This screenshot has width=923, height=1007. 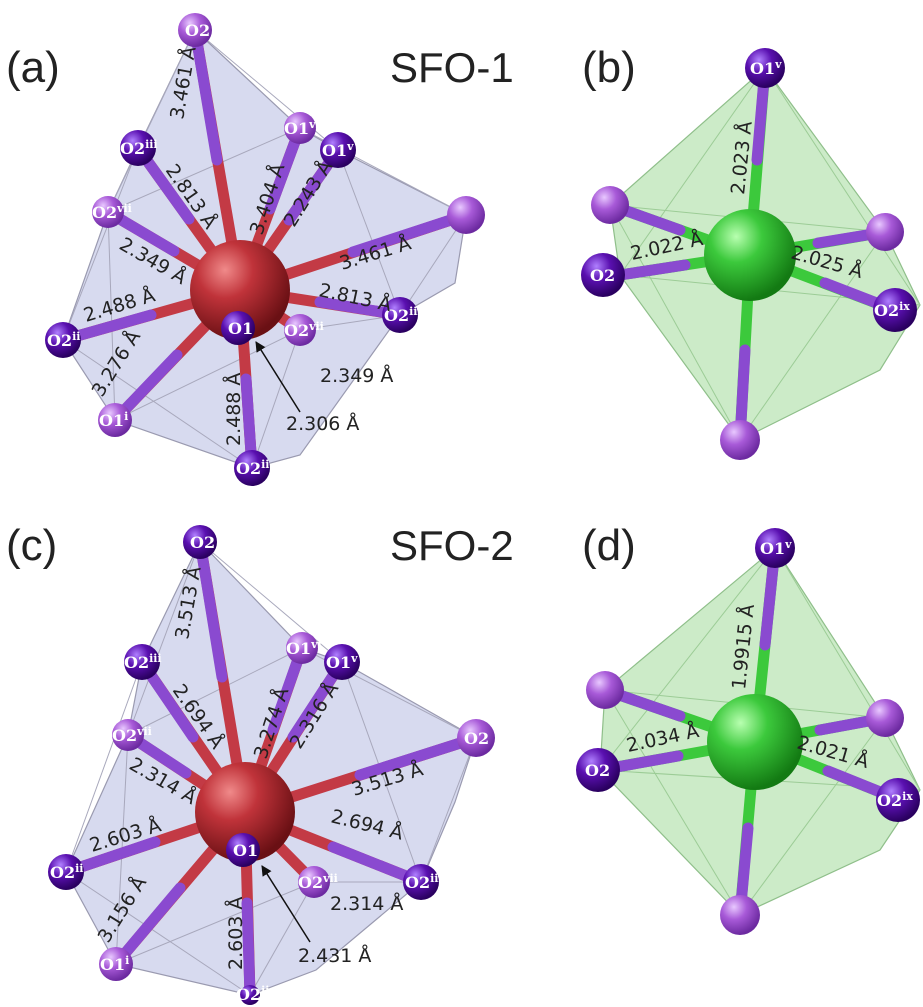 I want to click on bond-length-label: 2.314 Å, so click(x=366, y=903).